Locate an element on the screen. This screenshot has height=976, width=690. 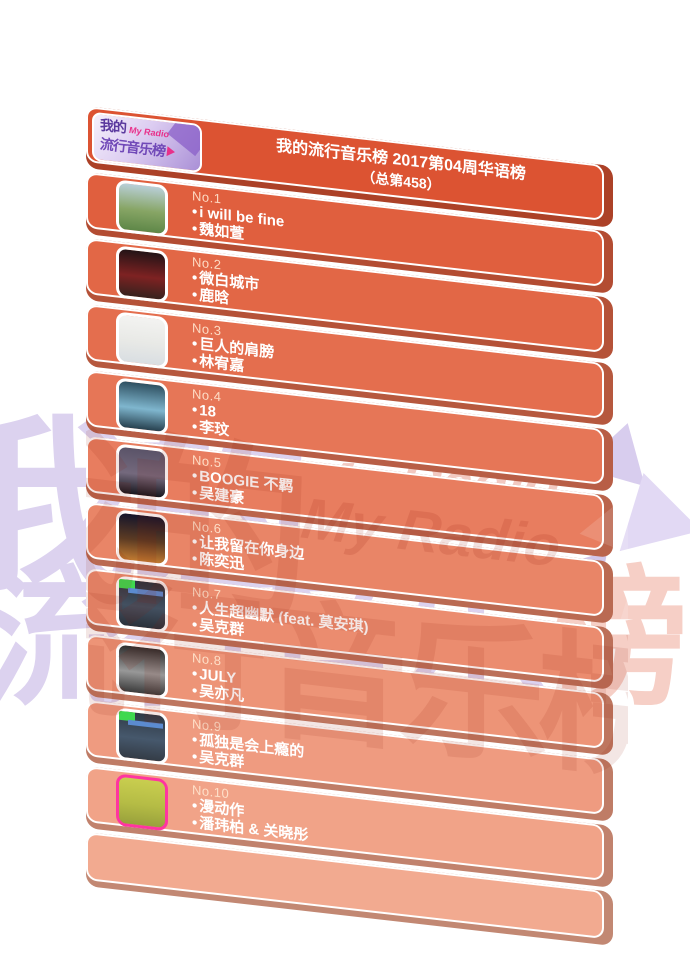
logo-my-radio: My Radio is located at coordinates (149, 132).